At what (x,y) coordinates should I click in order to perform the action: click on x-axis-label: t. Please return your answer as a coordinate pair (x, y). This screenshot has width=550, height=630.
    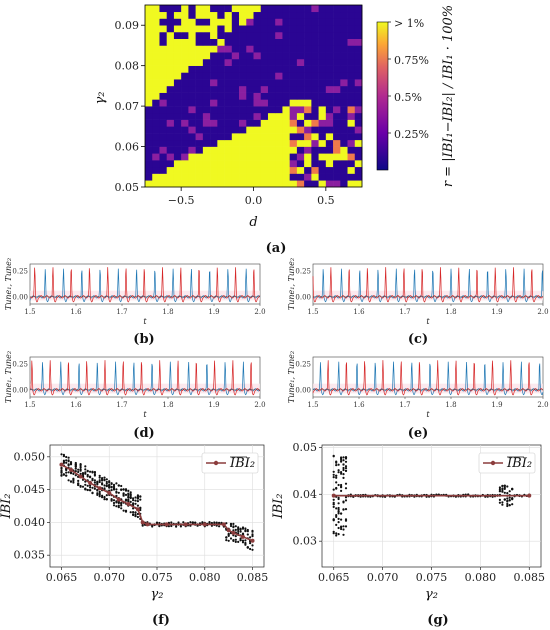
    Looking at the image, I should click on (428, 414).